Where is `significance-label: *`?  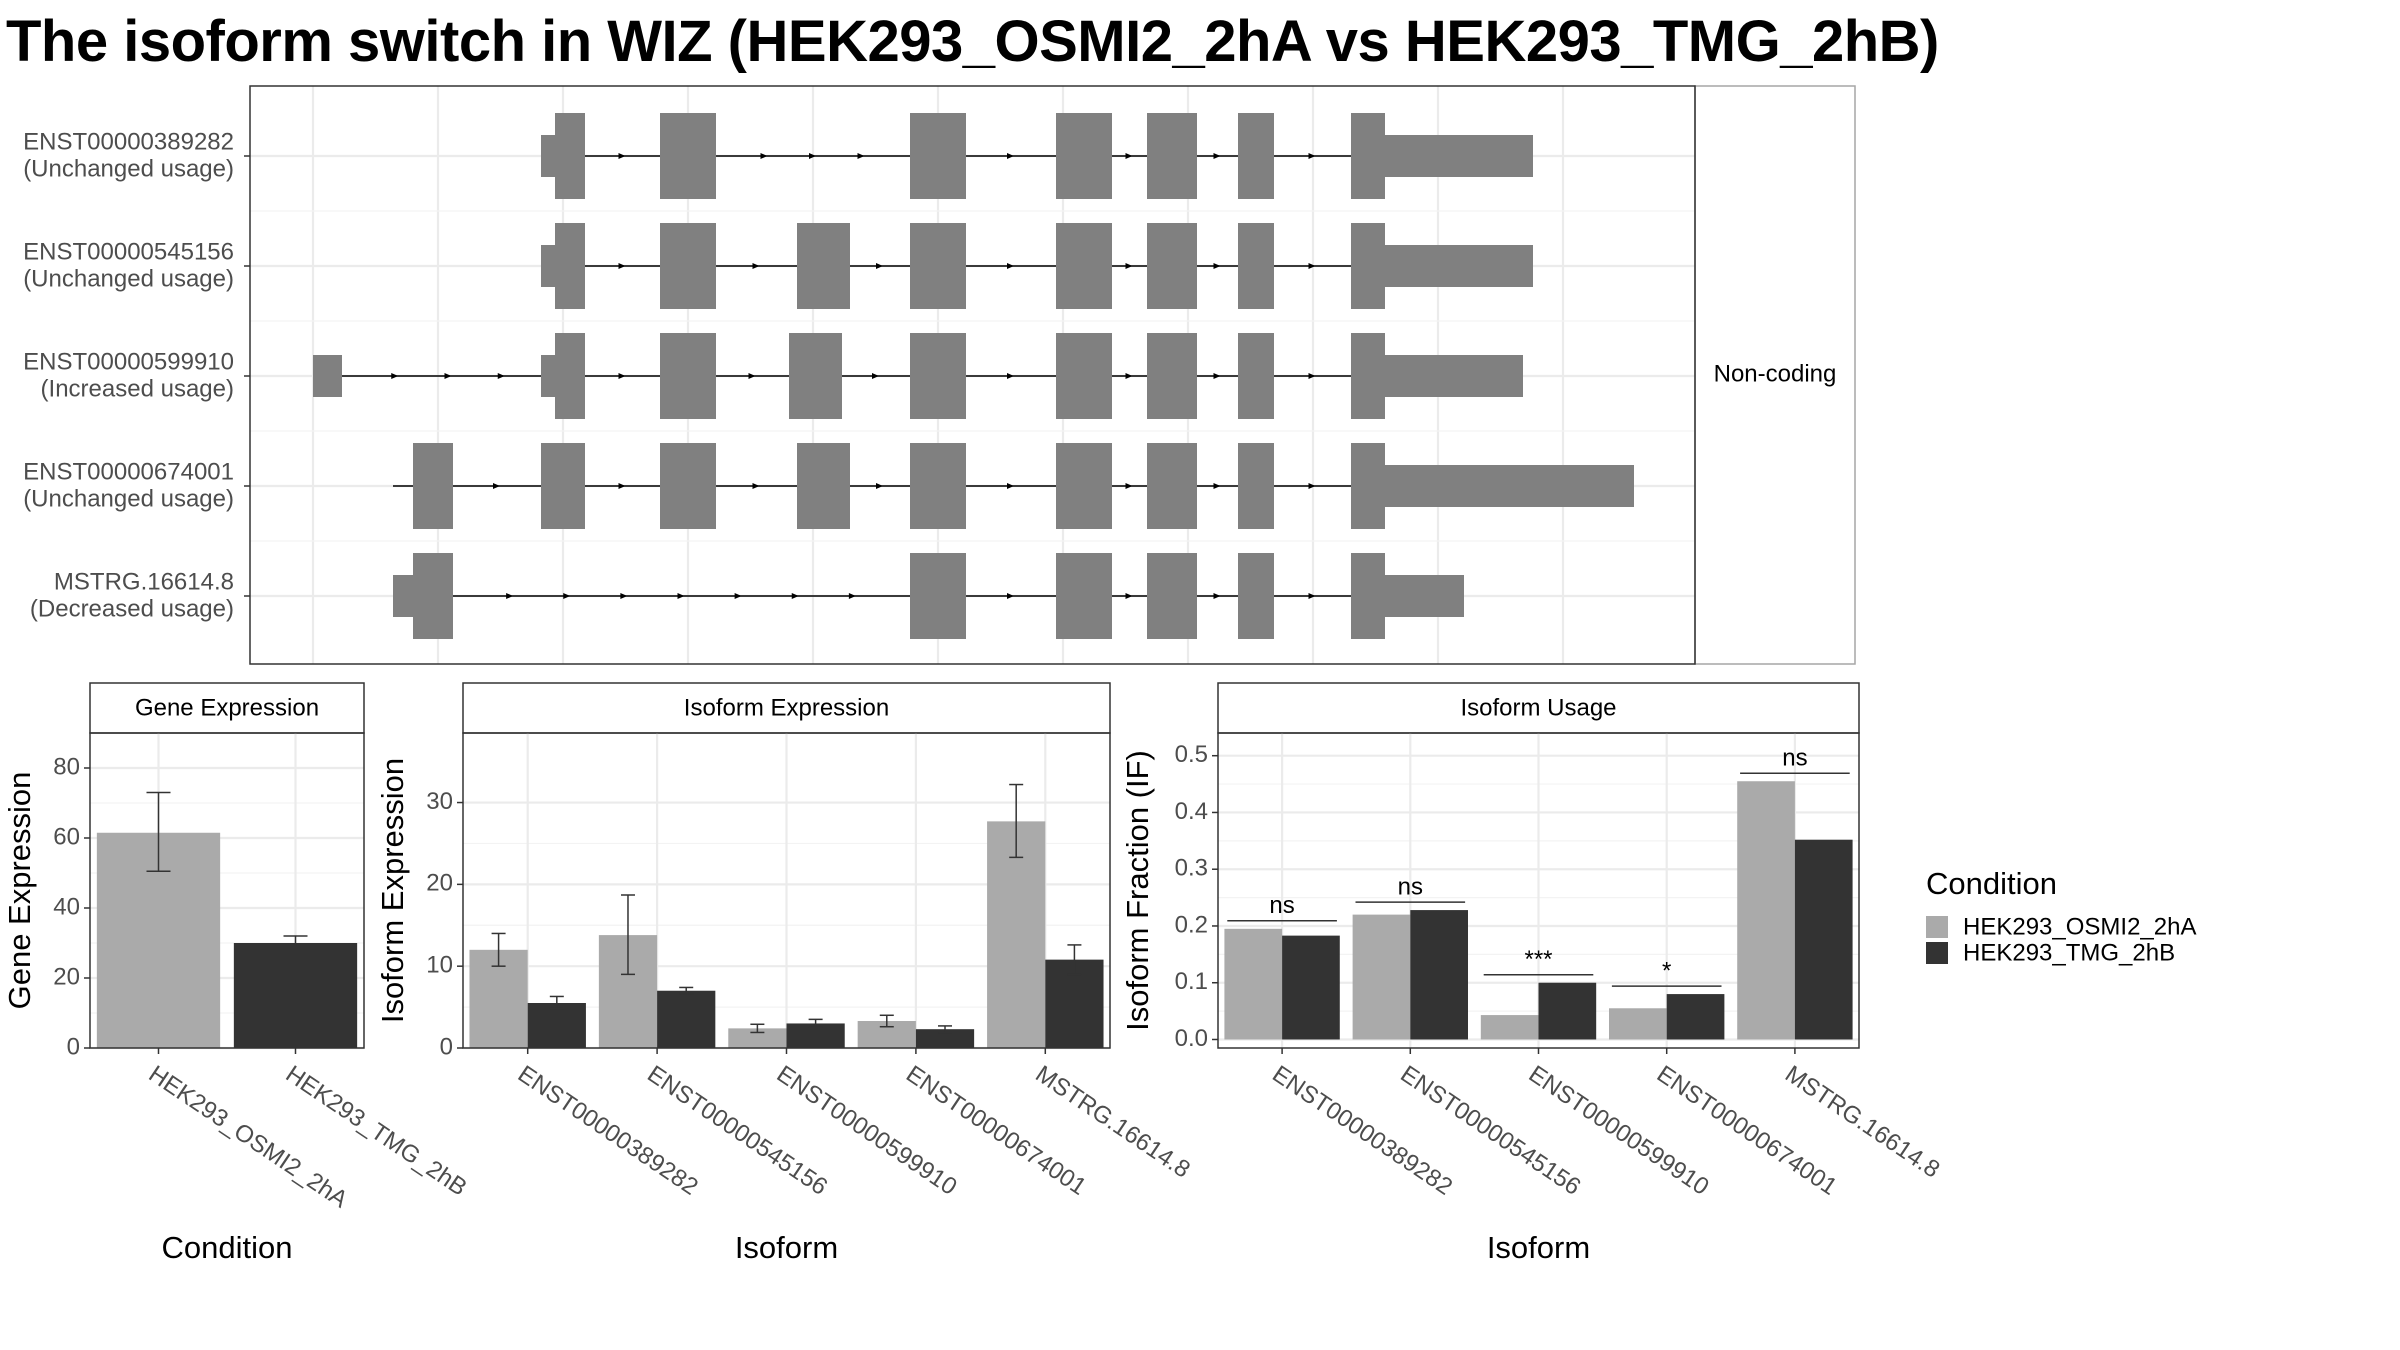
significance-label: * is located at coordinates (1666, 970).